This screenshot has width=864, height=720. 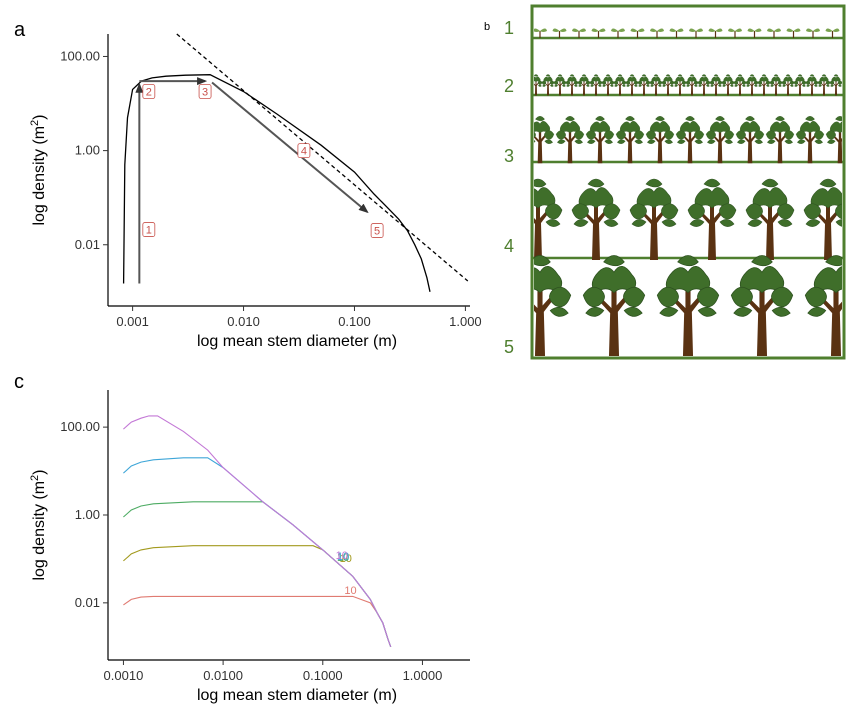 What do you see at coordinates (509, 86) in the screenshot?
I see `stage-label-2: 2` at bounding box center [509, 86].